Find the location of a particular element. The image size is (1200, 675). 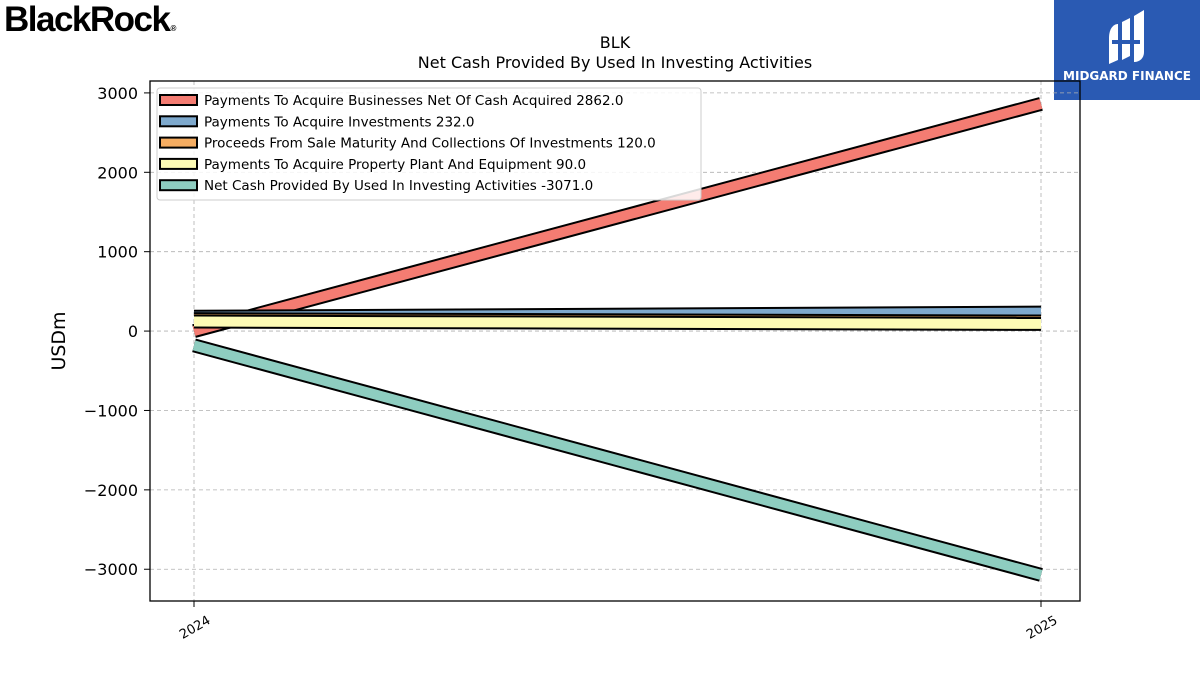

legend-label: Payments To Acquire Investments 232.0 is located at coordinates (339, 122).